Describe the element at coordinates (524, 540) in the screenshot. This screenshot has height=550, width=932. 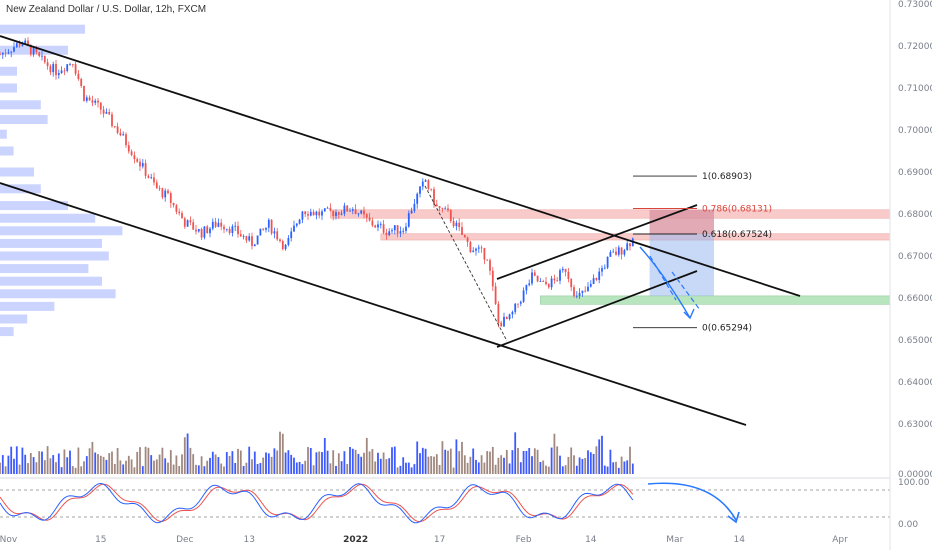
I see `x-tick-label: Feb` at that location.